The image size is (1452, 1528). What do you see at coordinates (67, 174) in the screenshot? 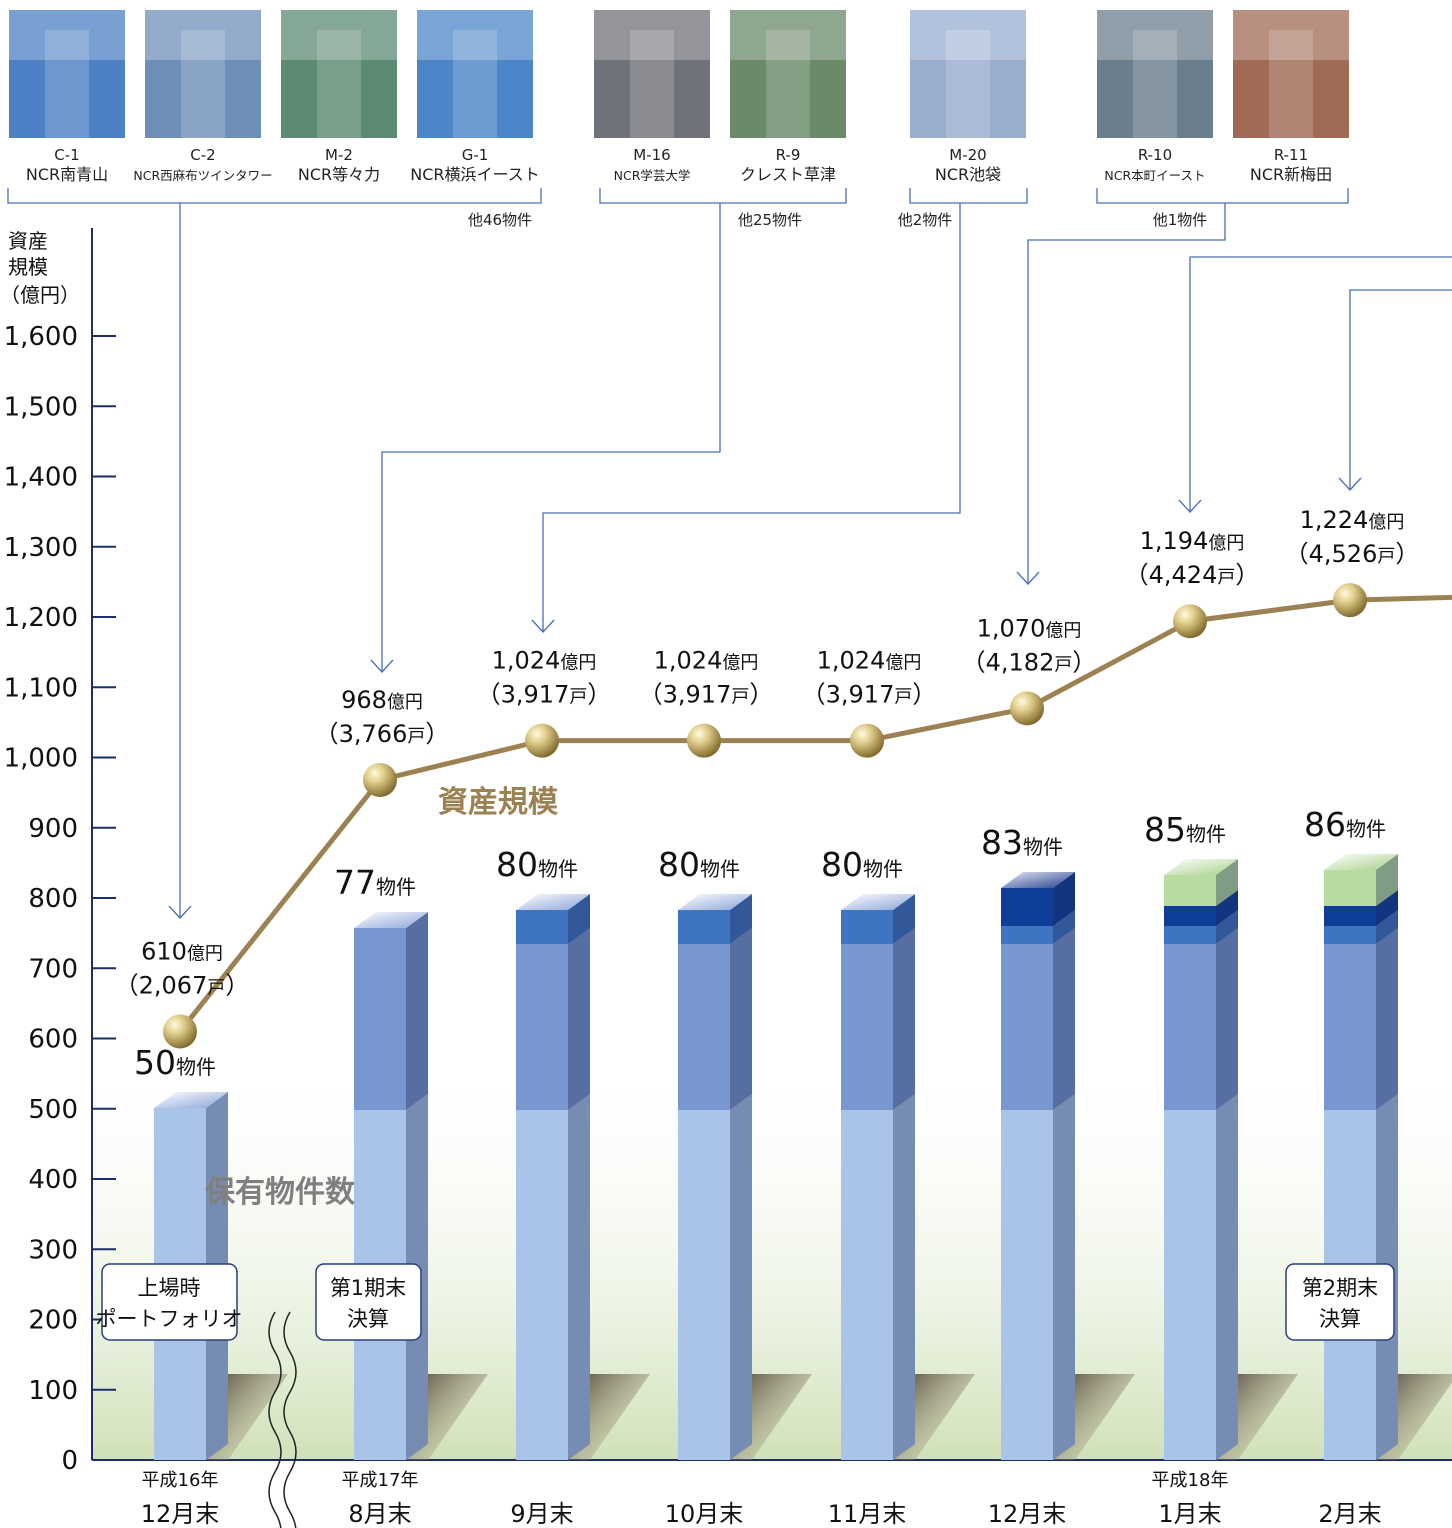
I see `photo-name: NCR南青山` at bounding box center [67, 174].